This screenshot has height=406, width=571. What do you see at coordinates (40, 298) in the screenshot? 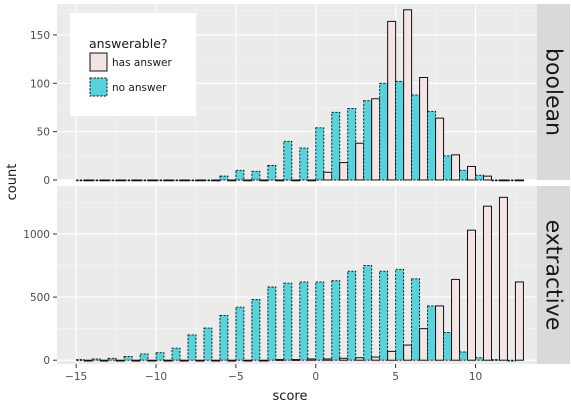
I see `y-tick-label: 500` at bounding box center [40, 298].